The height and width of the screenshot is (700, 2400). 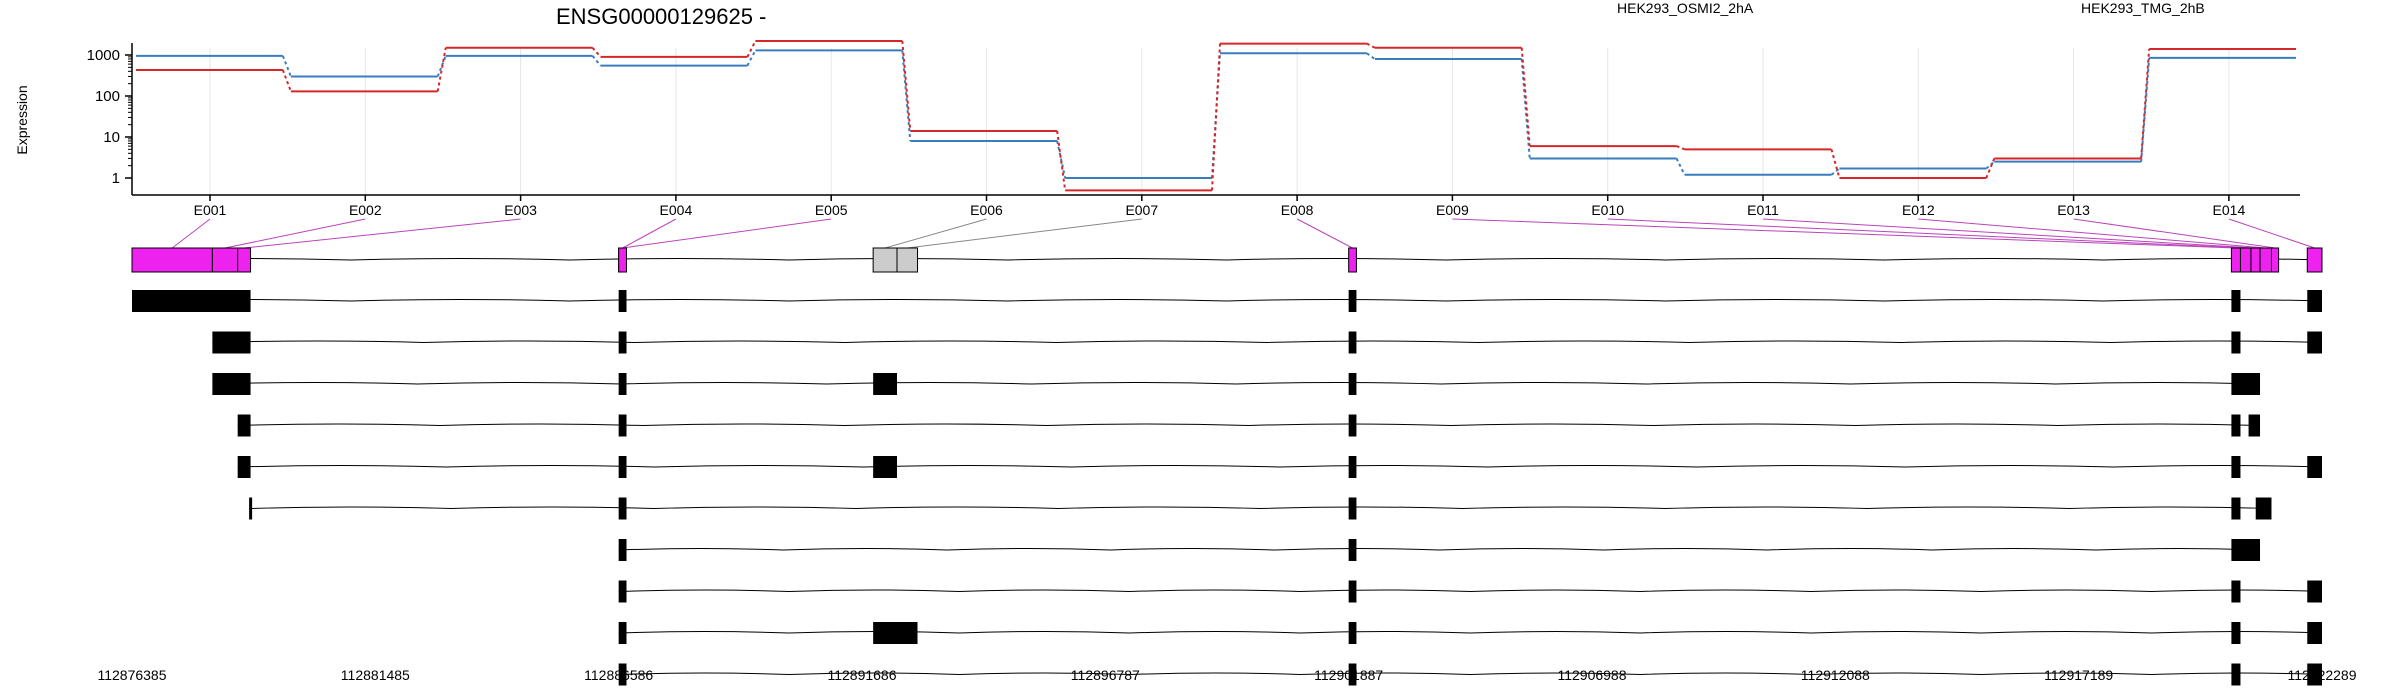 I want to click on genomic-tick-label-5: 112901887, so click(x=1348, y=675).